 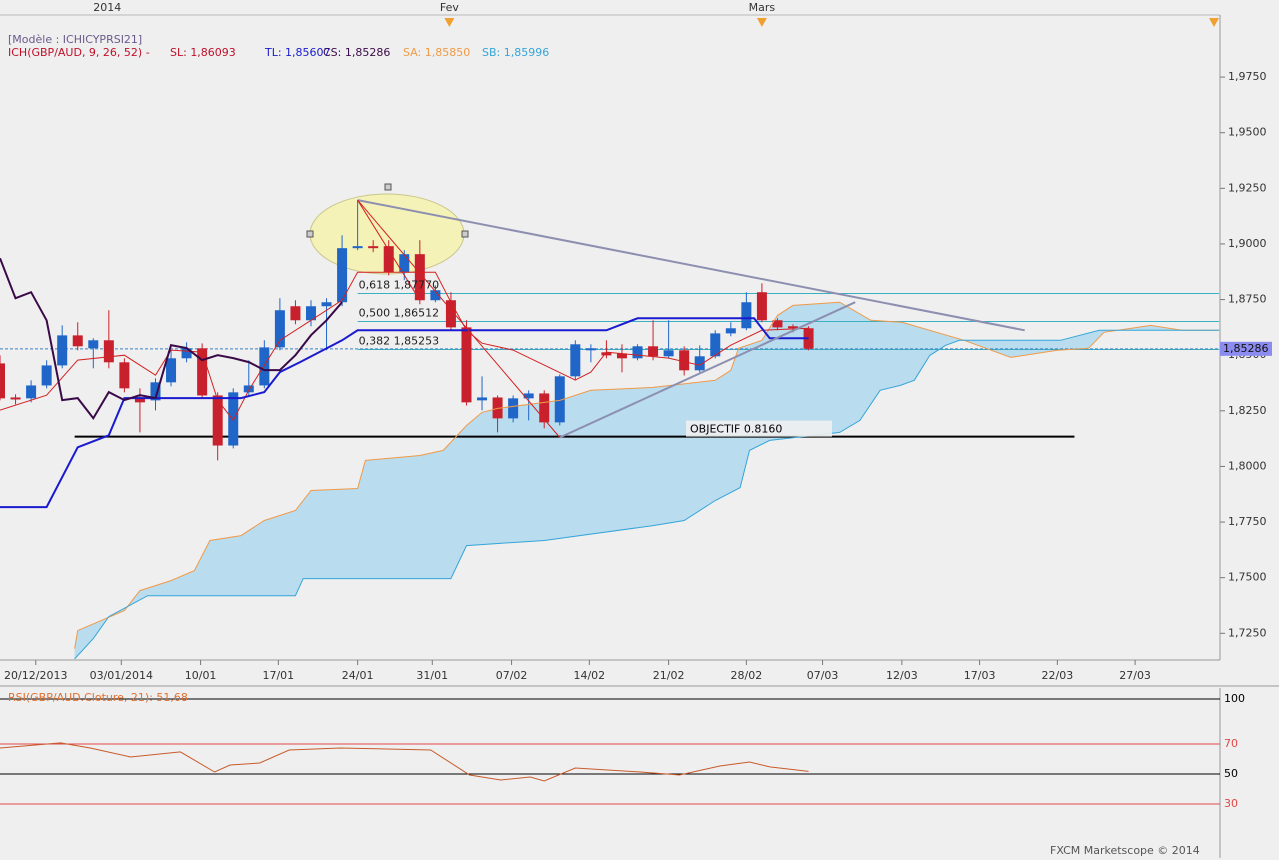 I want to click on x-tick-label: 24/01, so click(x=358, y=675).